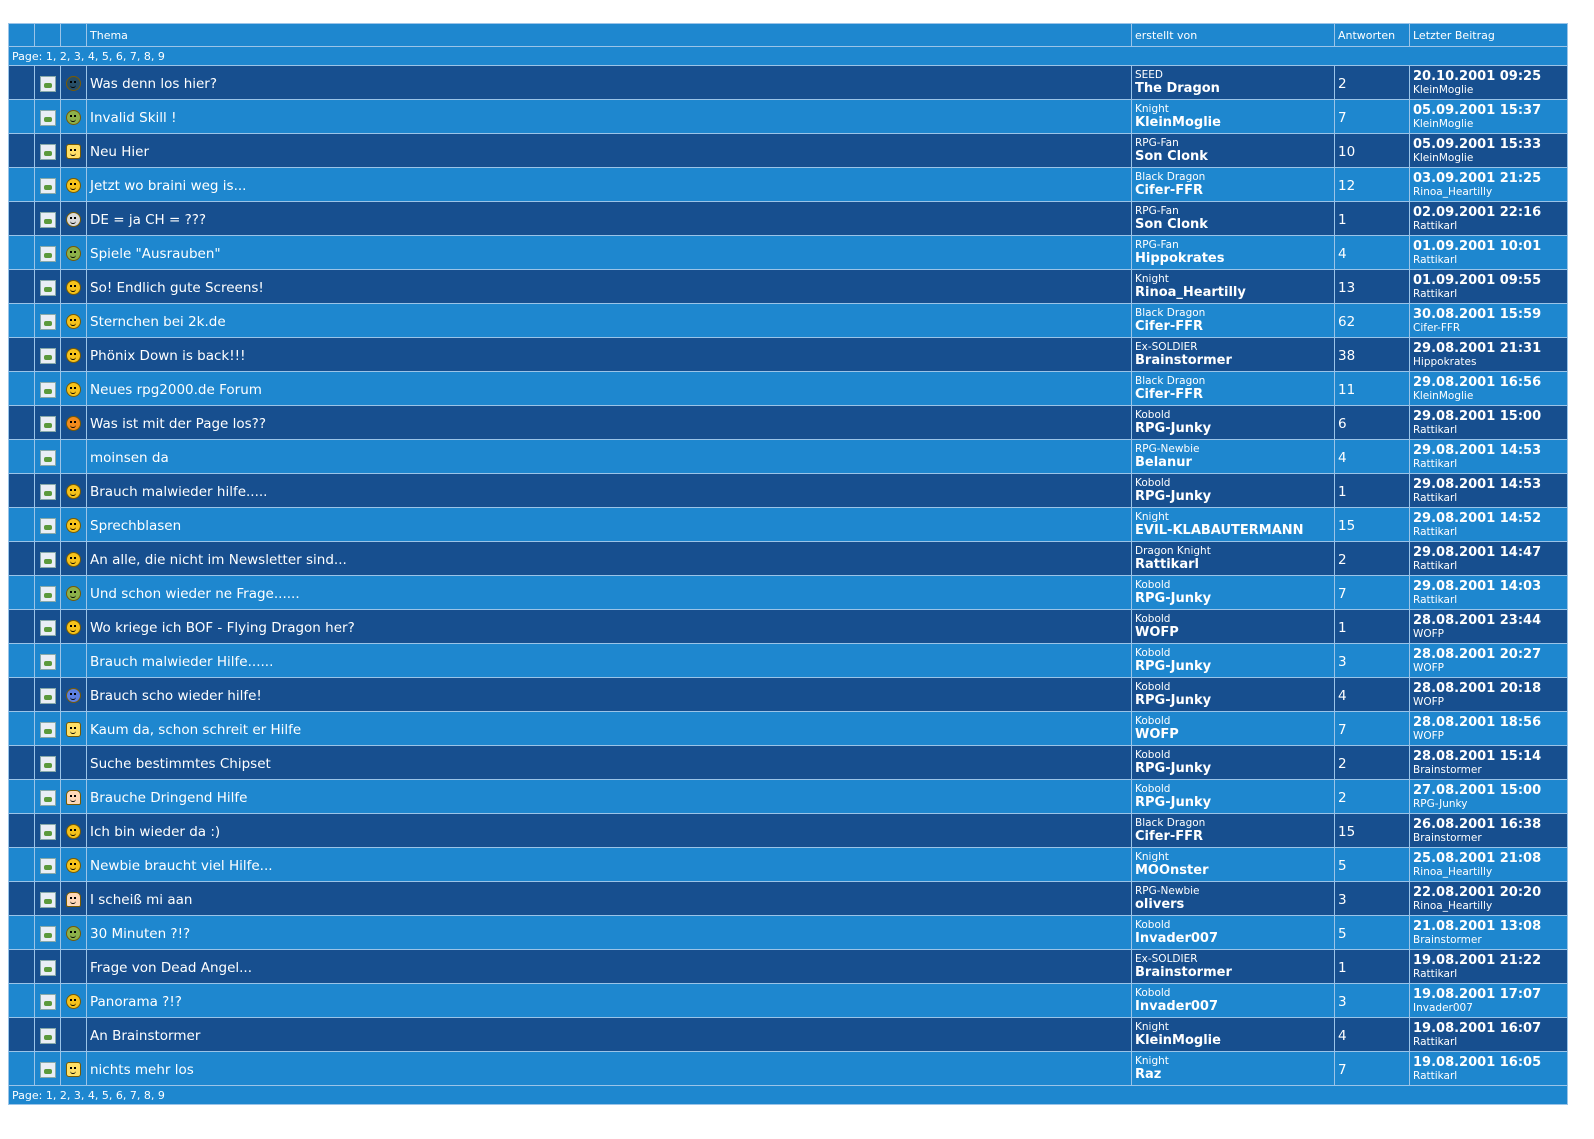  What do you see at coordinates (169, 798) in the screenshot?
I see `thread-title-link: Brauche Dringend Hilfe` at bounding box center [169, 798].